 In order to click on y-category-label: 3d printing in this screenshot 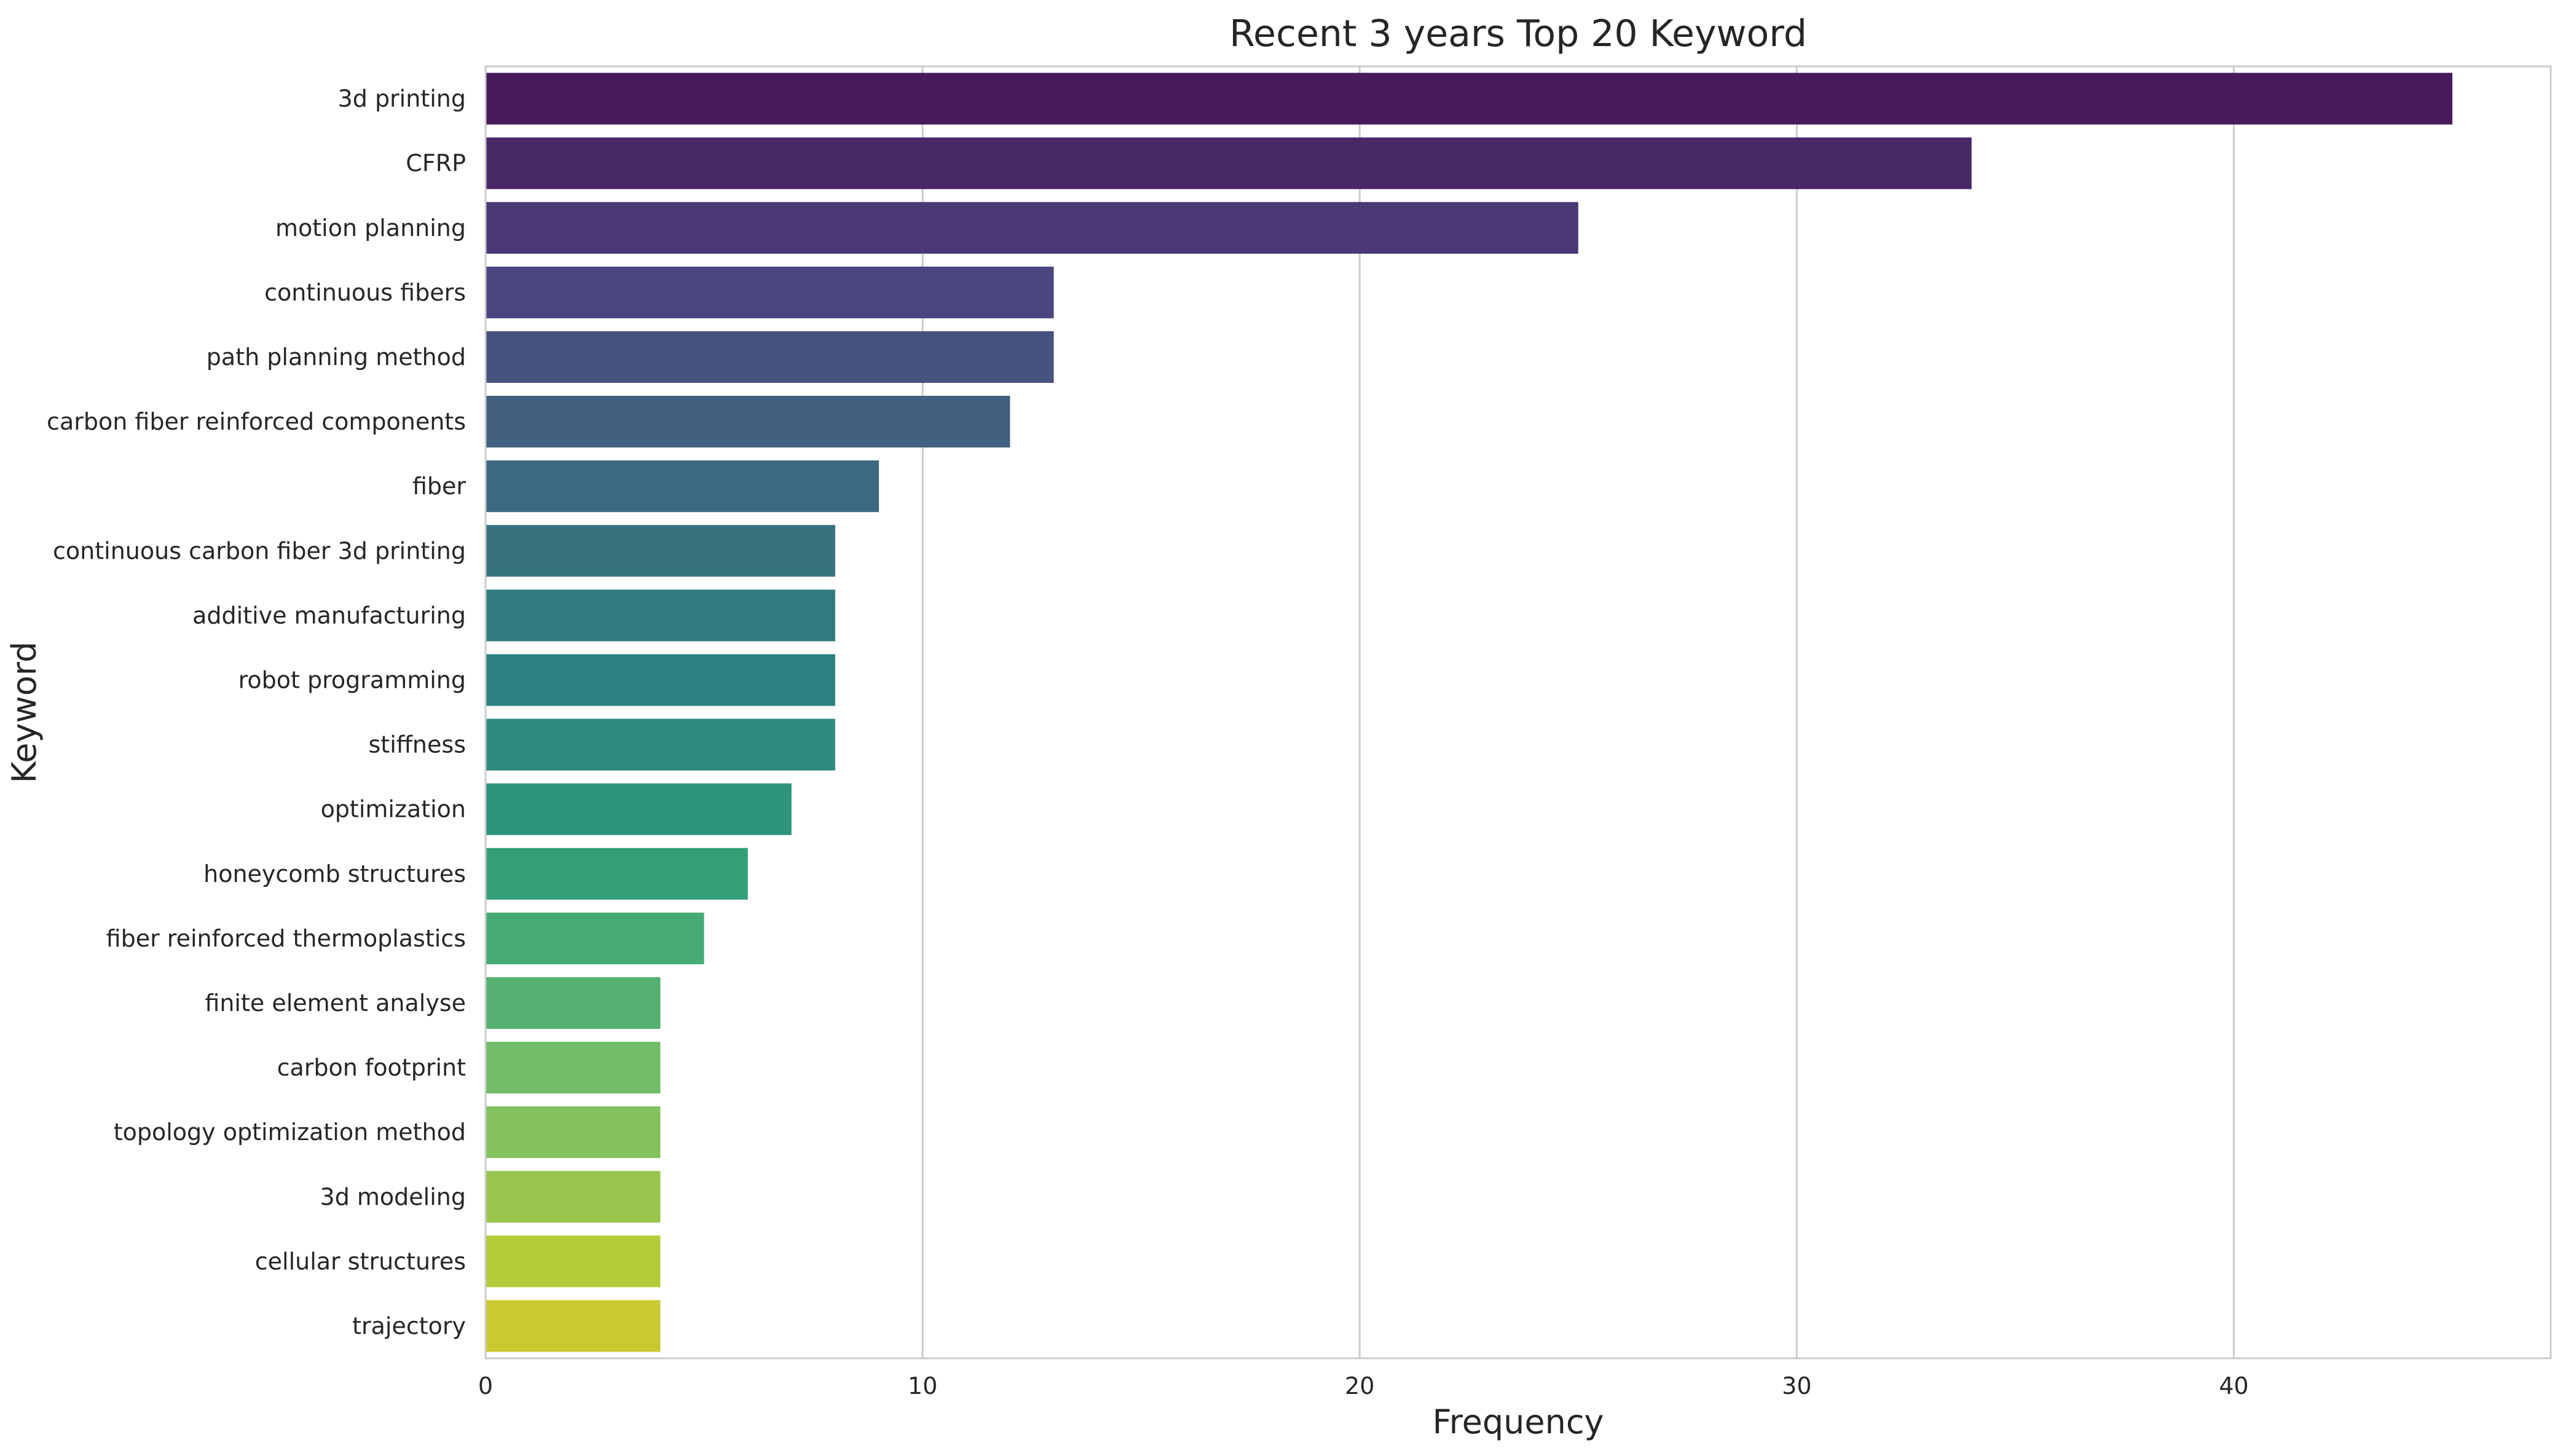, I will do `click(402, 98)`.